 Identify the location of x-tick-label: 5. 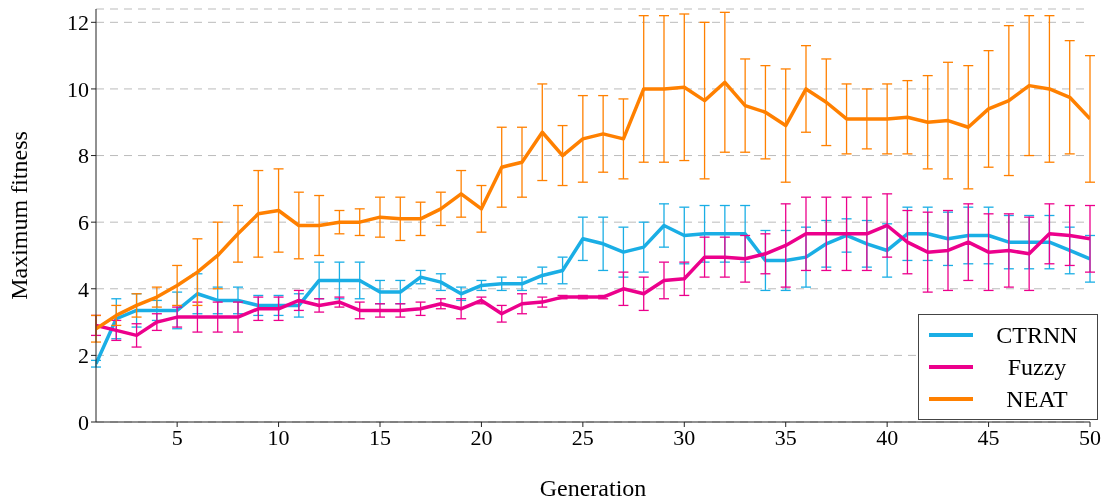
(177, 437).